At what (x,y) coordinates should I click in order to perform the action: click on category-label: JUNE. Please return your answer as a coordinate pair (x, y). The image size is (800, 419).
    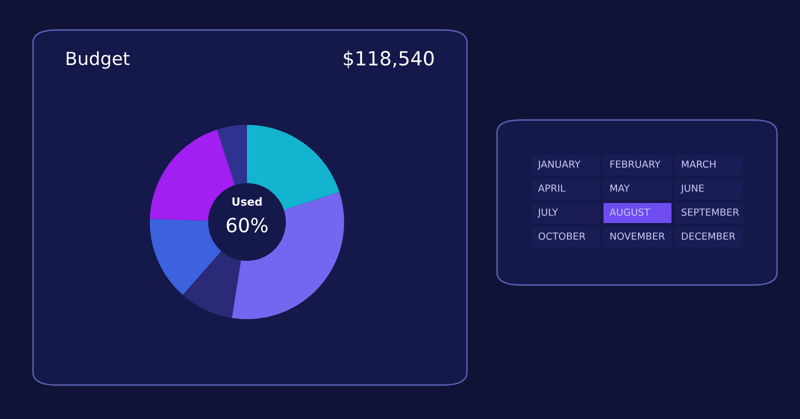
    Looking at the image, I should click on (692, 189).